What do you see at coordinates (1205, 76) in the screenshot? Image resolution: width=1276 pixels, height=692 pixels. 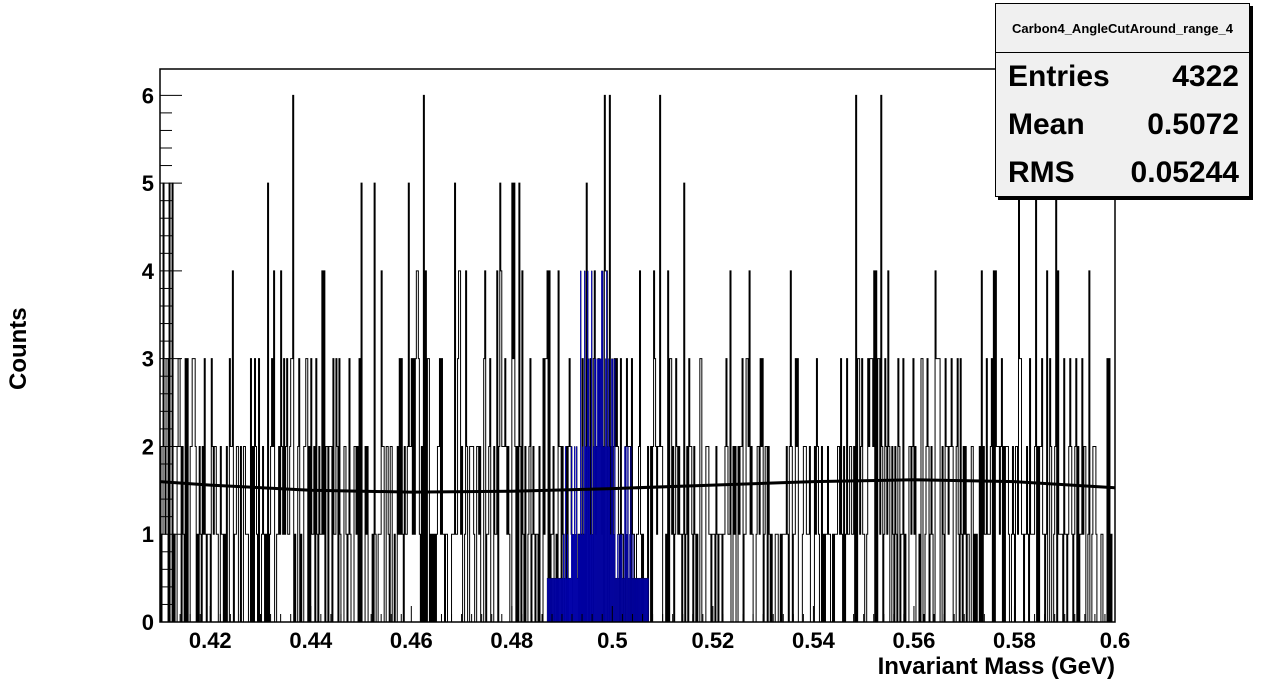 I see `stats-entries-value: 4322` at bounding box center [1205, 76].